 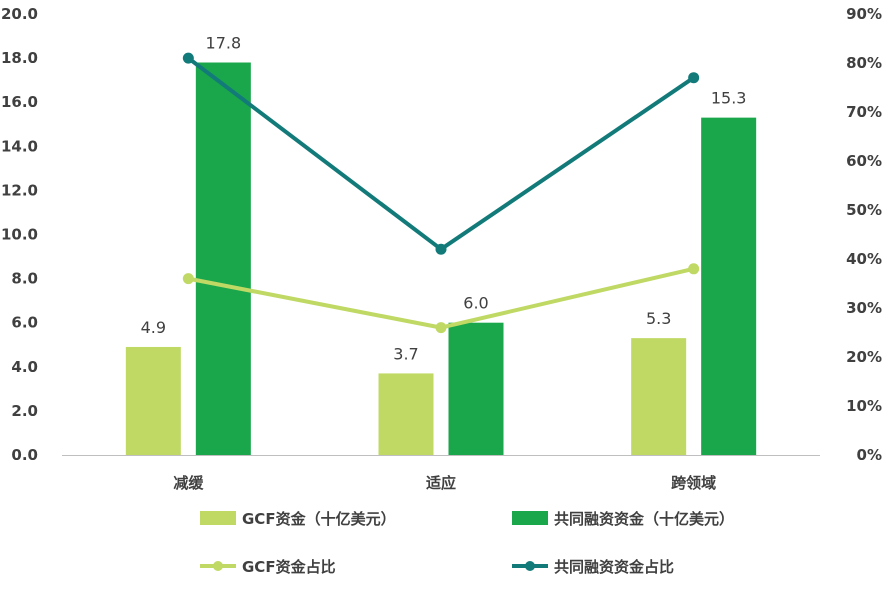 I want to click on y-left-tick-label: 18.0, so click(x=19, y=58).